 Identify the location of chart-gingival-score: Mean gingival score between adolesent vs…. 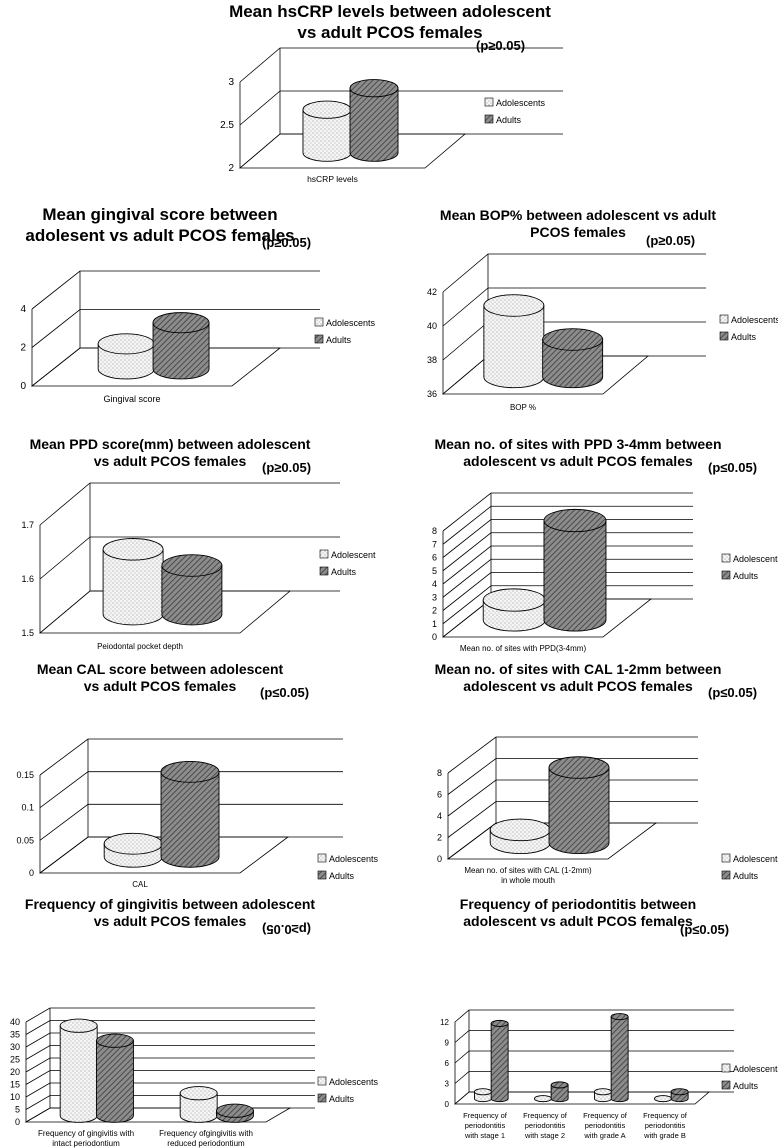
(195, 305).